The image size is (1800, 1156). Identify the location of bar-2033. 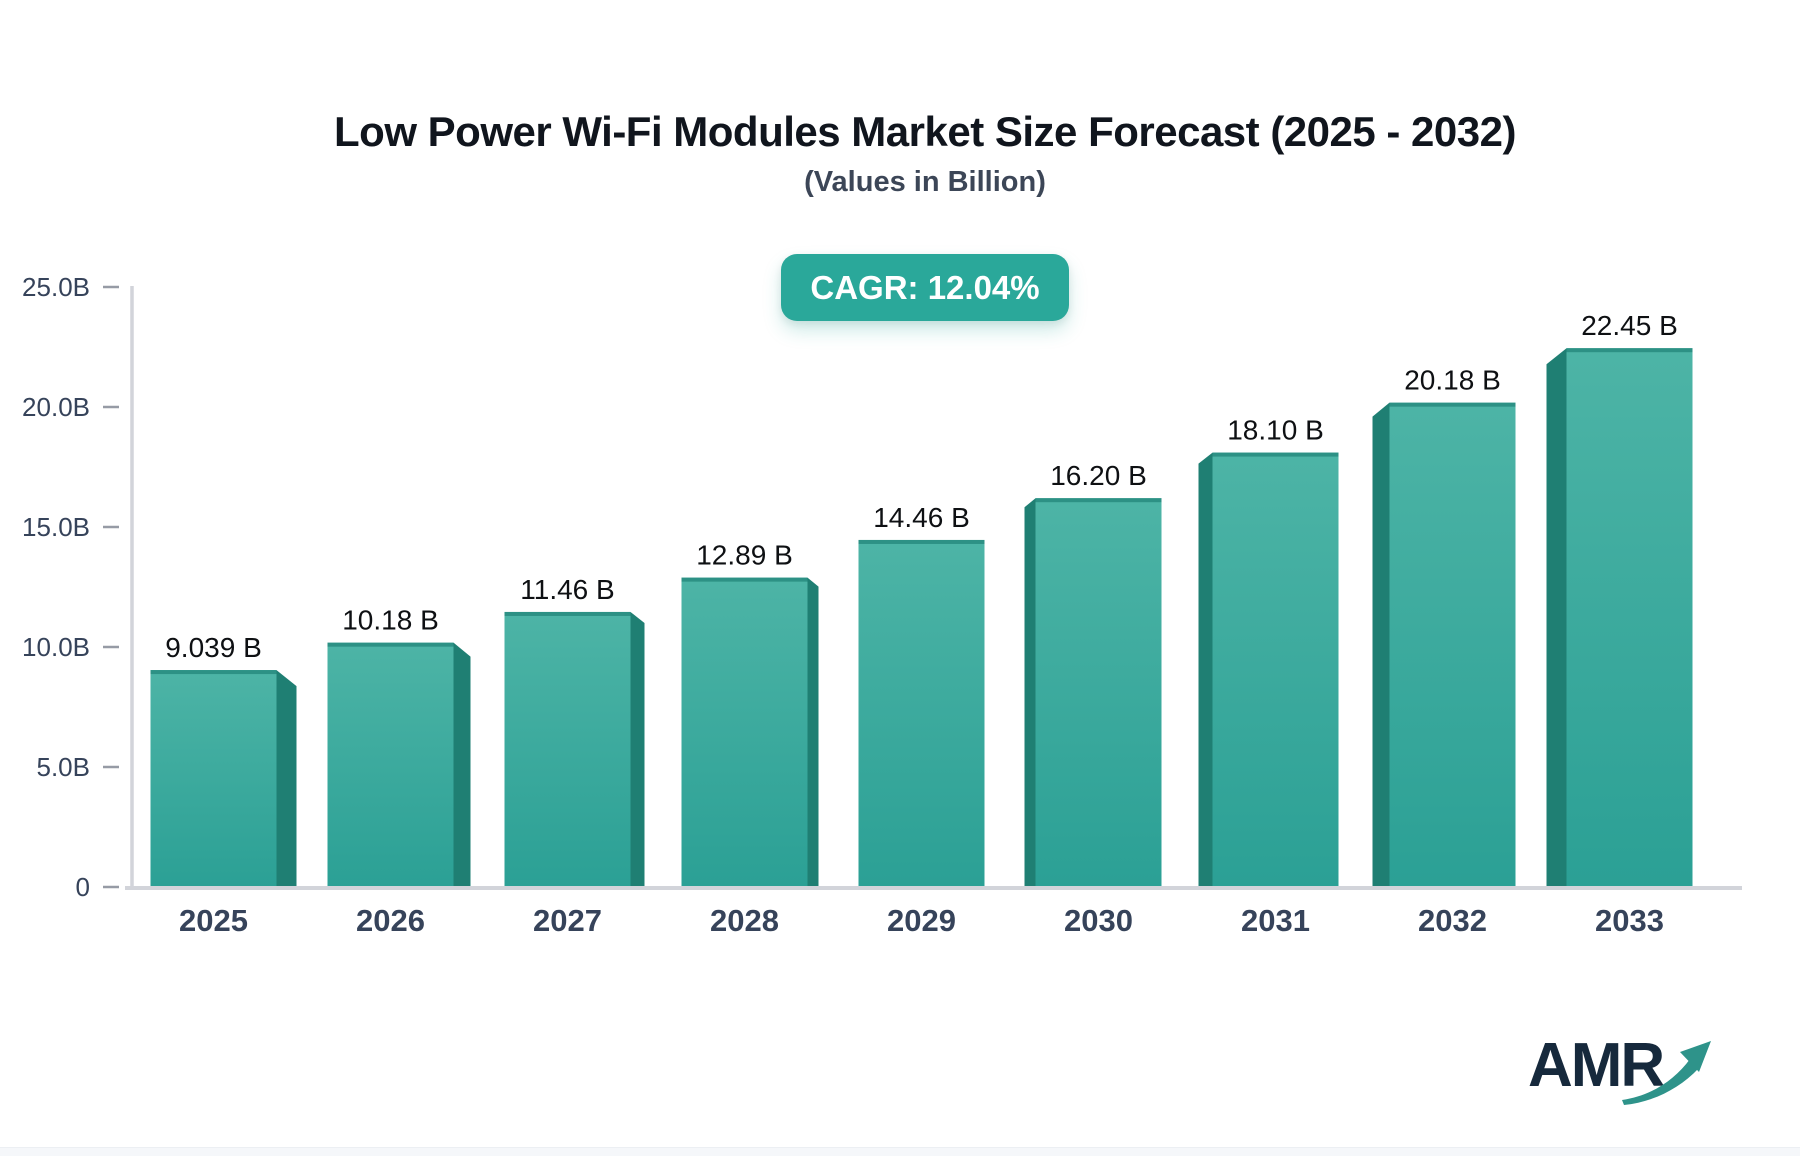
(1619, 617).